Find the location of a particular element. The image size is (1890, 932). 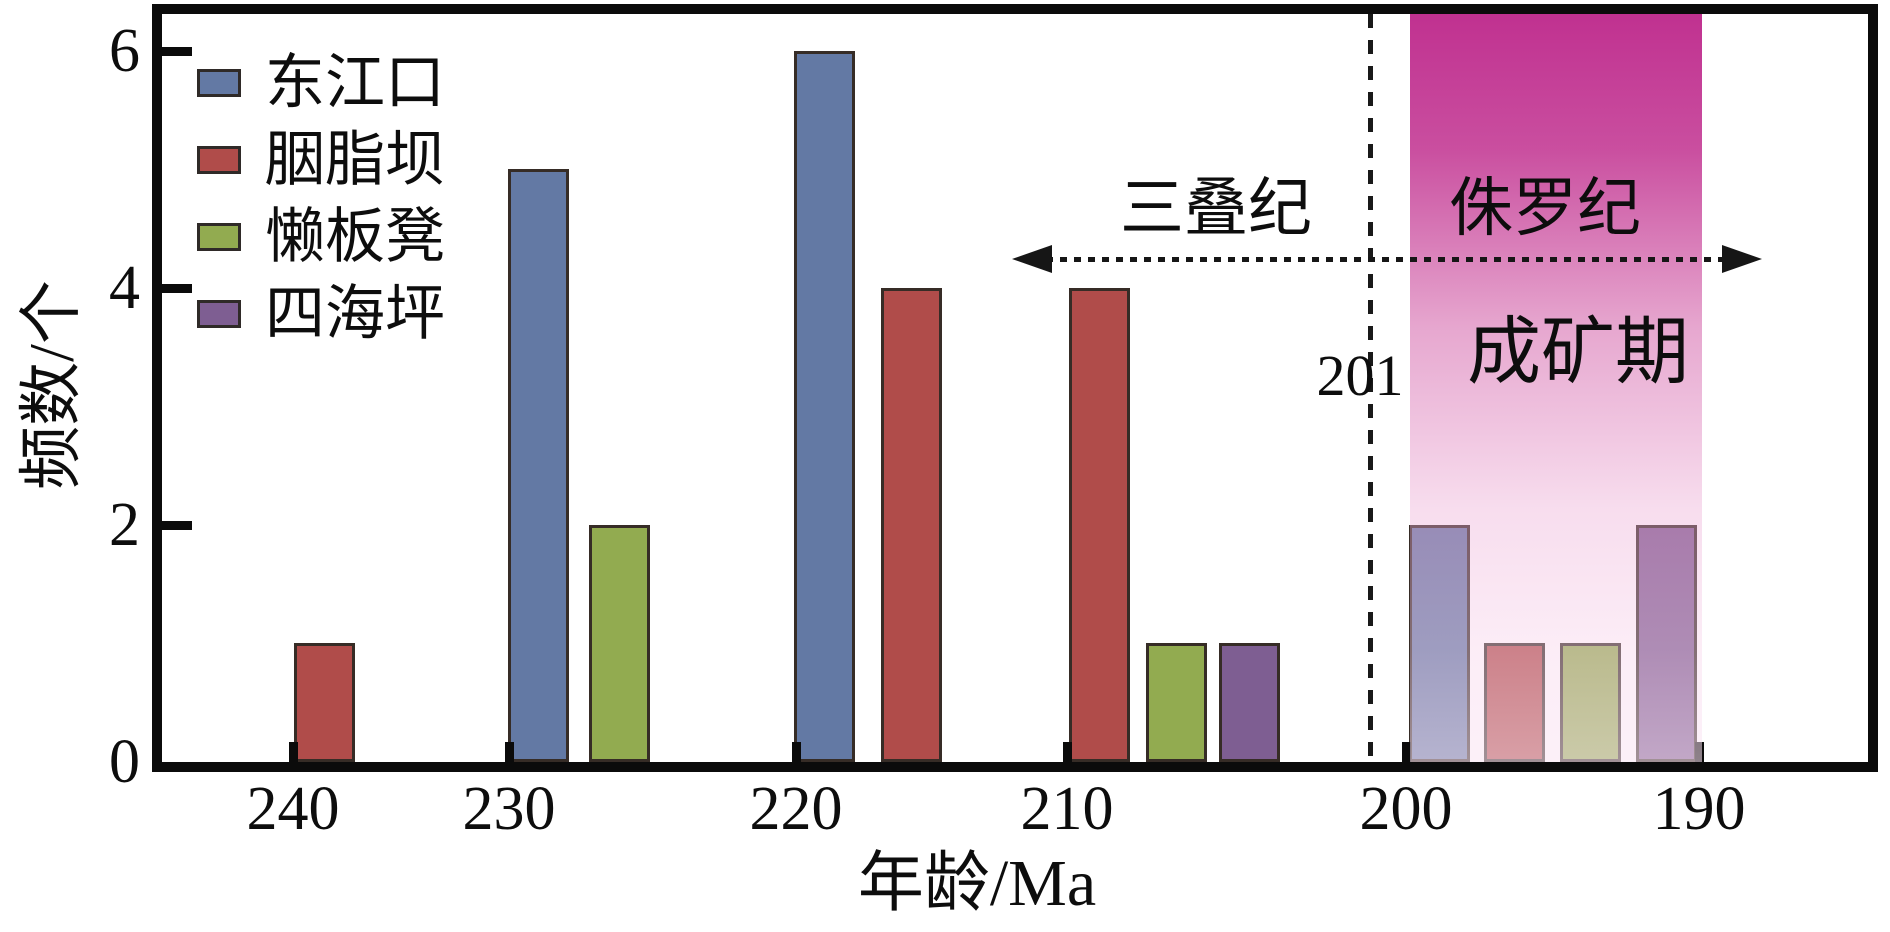

legend-item: 东江口 is located at coordinates (321, 83).